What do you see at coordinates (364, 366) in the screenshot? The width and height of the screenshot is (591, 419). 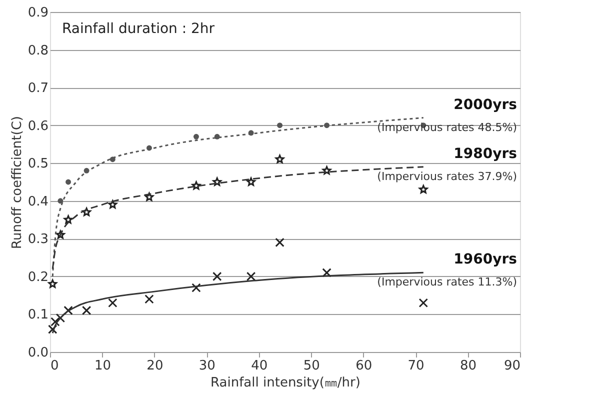 I see `x-tick-label: 60` at bounding box center [364, 366].